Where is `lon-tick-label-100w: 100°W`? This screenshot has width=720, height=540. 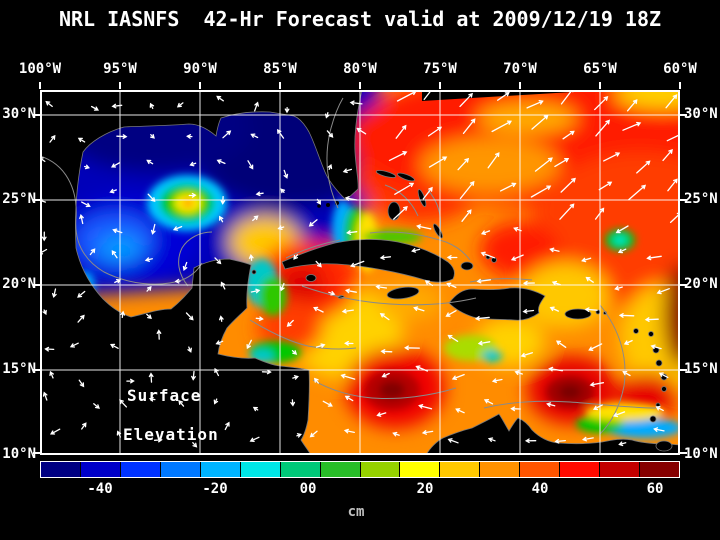
lon-tick-label-100w: 100°W is located at coordinates (40, 69).